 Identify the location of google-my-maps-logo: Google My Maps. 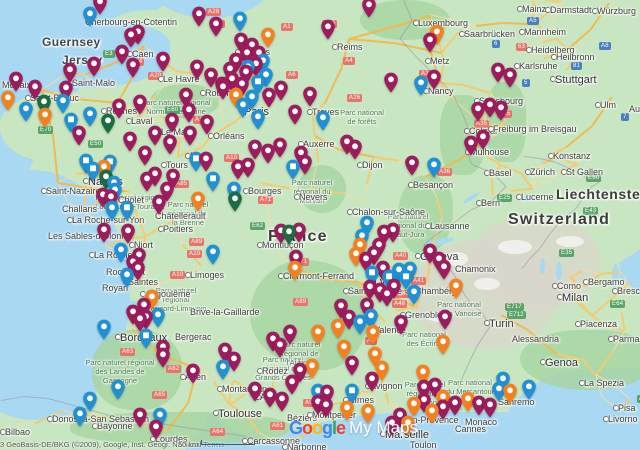
(353, 428).